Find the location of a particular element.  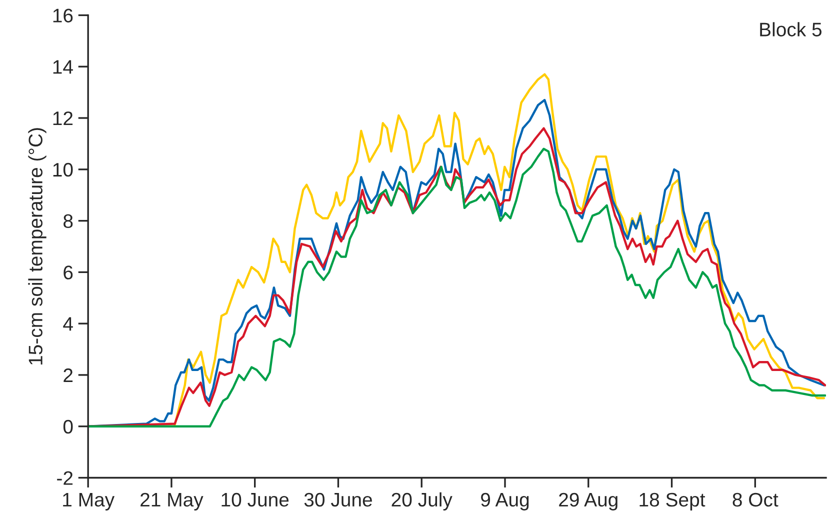

y-tick-label: 4 is located at coordinates (68, 324).